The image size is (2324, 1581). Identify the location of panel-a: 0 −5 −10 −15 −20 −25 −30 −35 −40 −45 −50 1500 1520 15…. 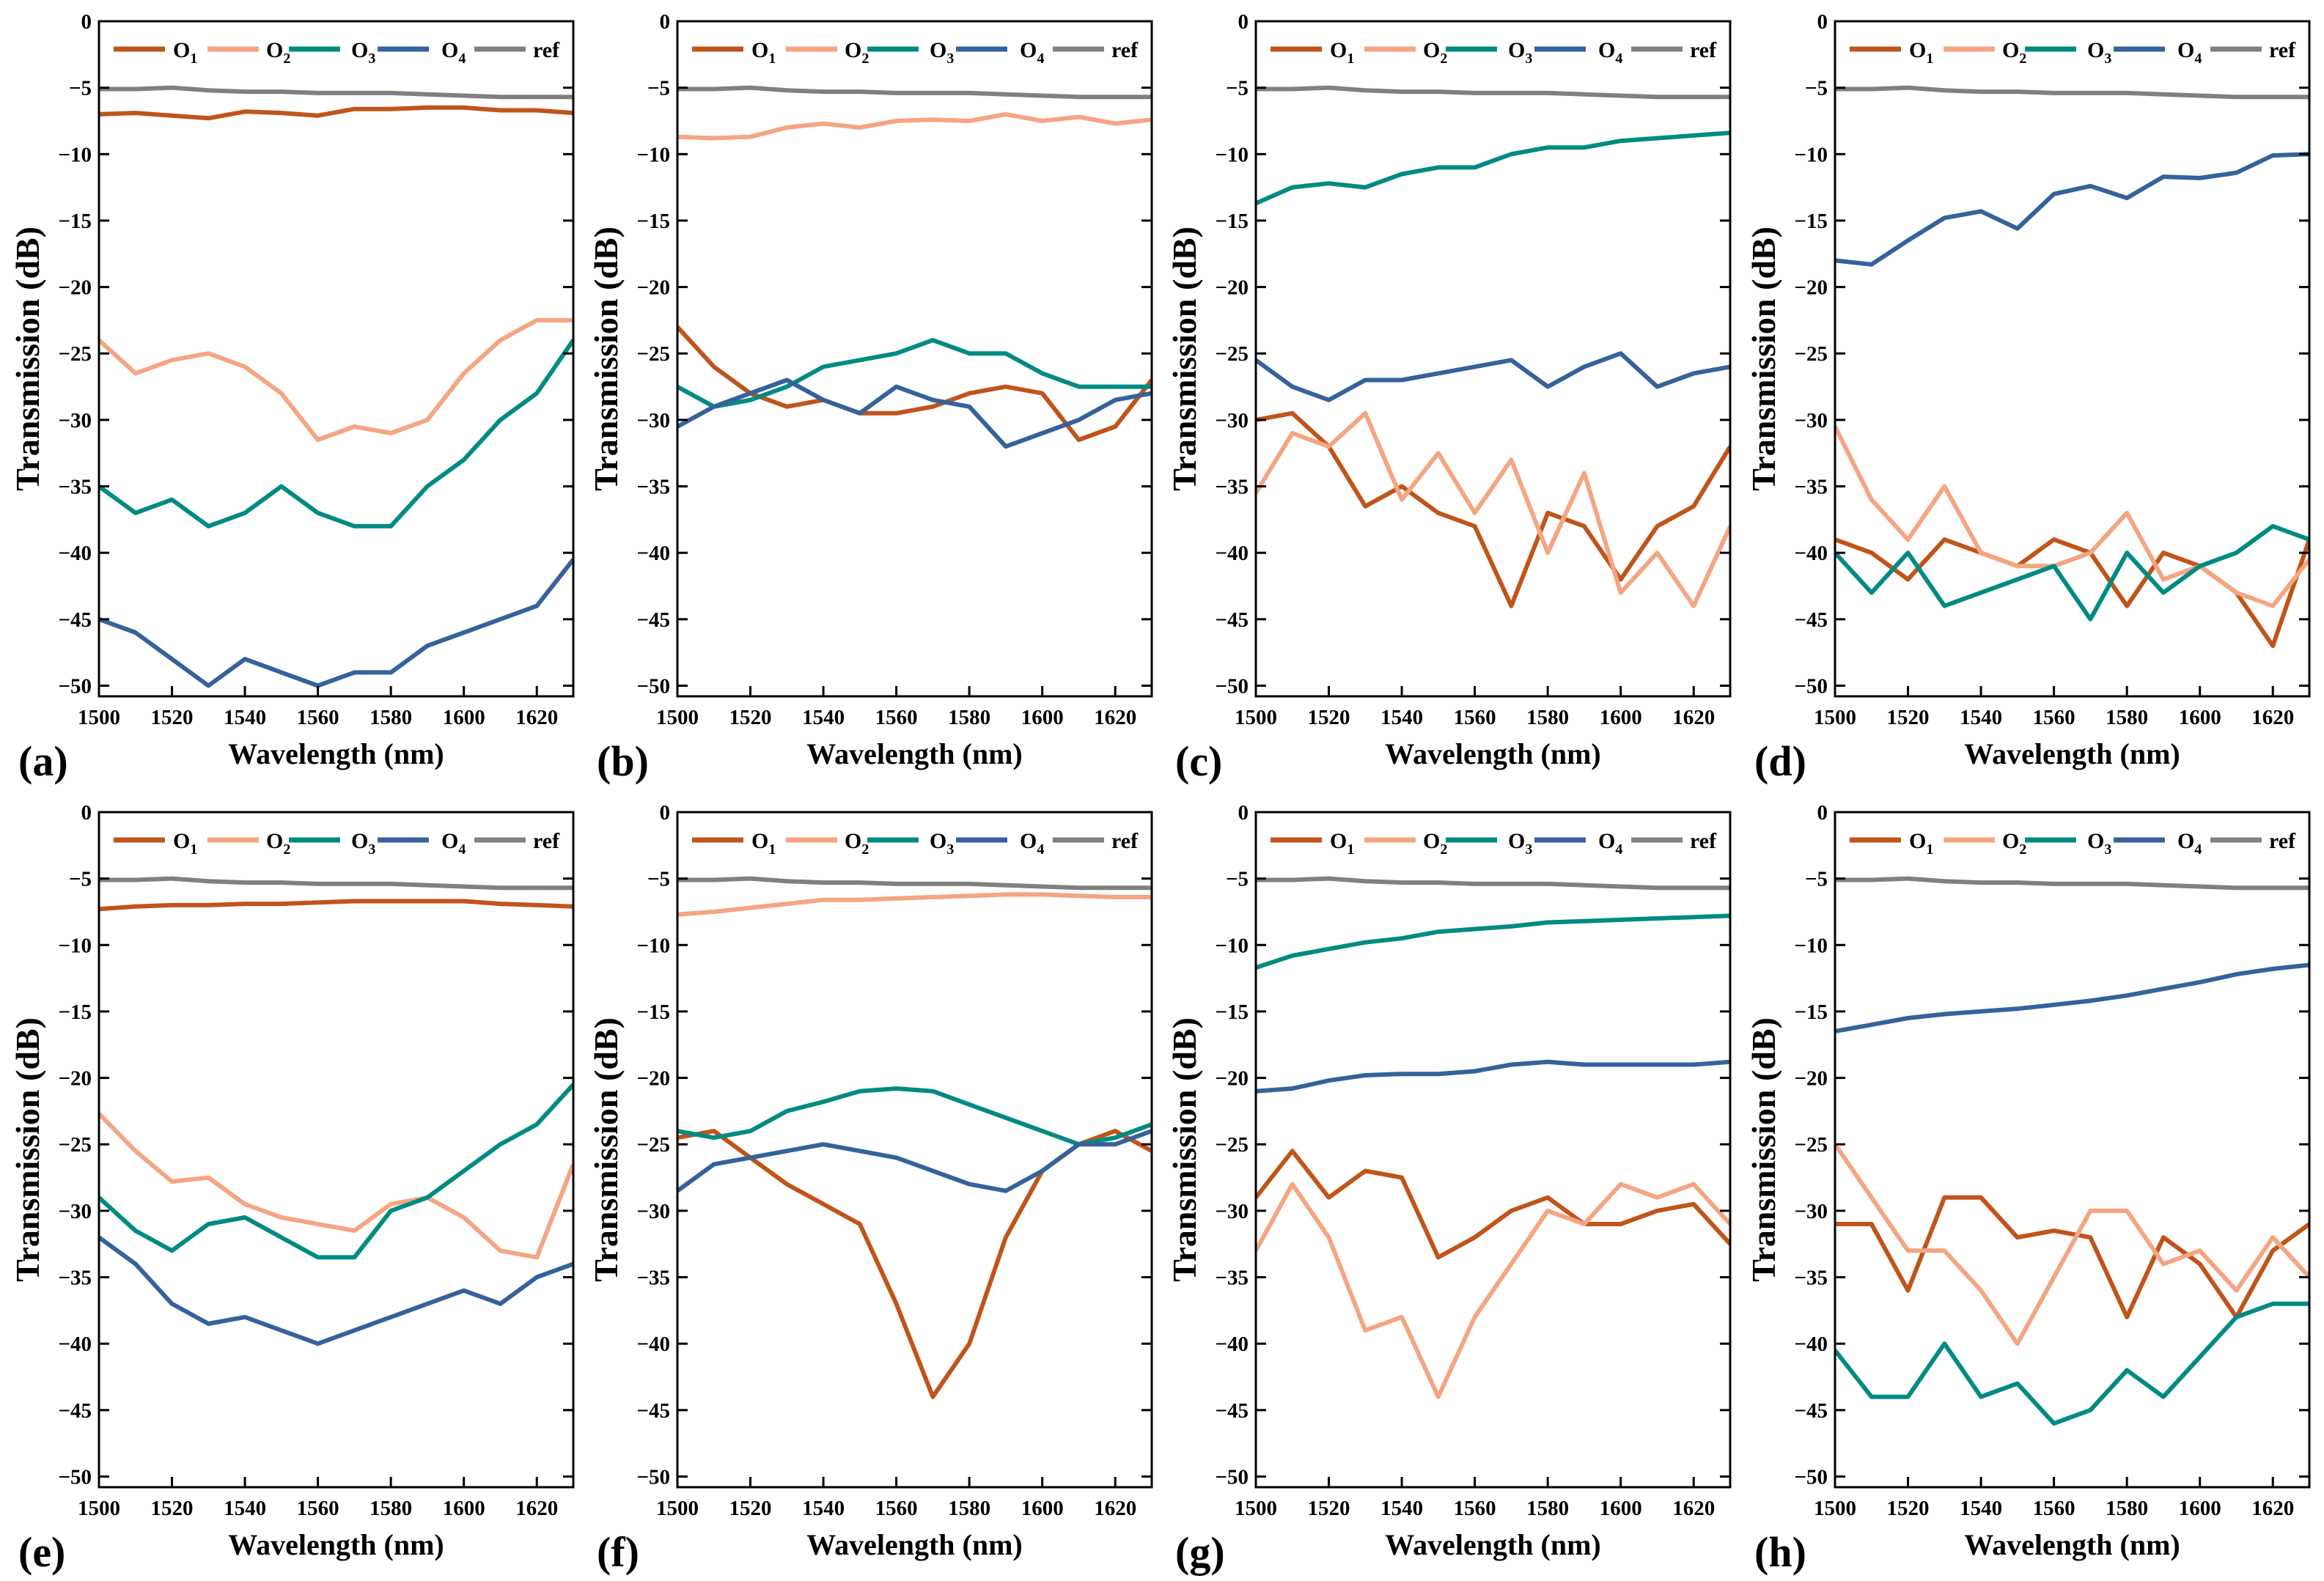
(292, 397).